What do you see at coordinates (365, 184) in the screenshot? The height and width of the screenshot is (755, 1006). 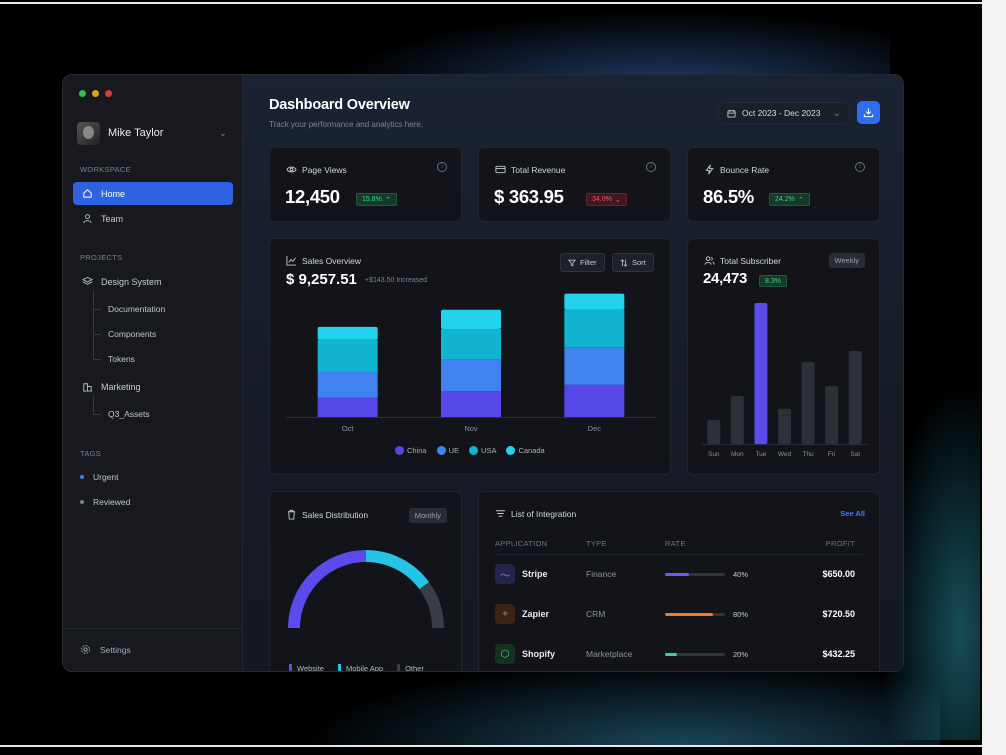 I see `stat-card-page-views: Page Views i 12,450 15.8% ⌃` at bounding box center [365, 184].